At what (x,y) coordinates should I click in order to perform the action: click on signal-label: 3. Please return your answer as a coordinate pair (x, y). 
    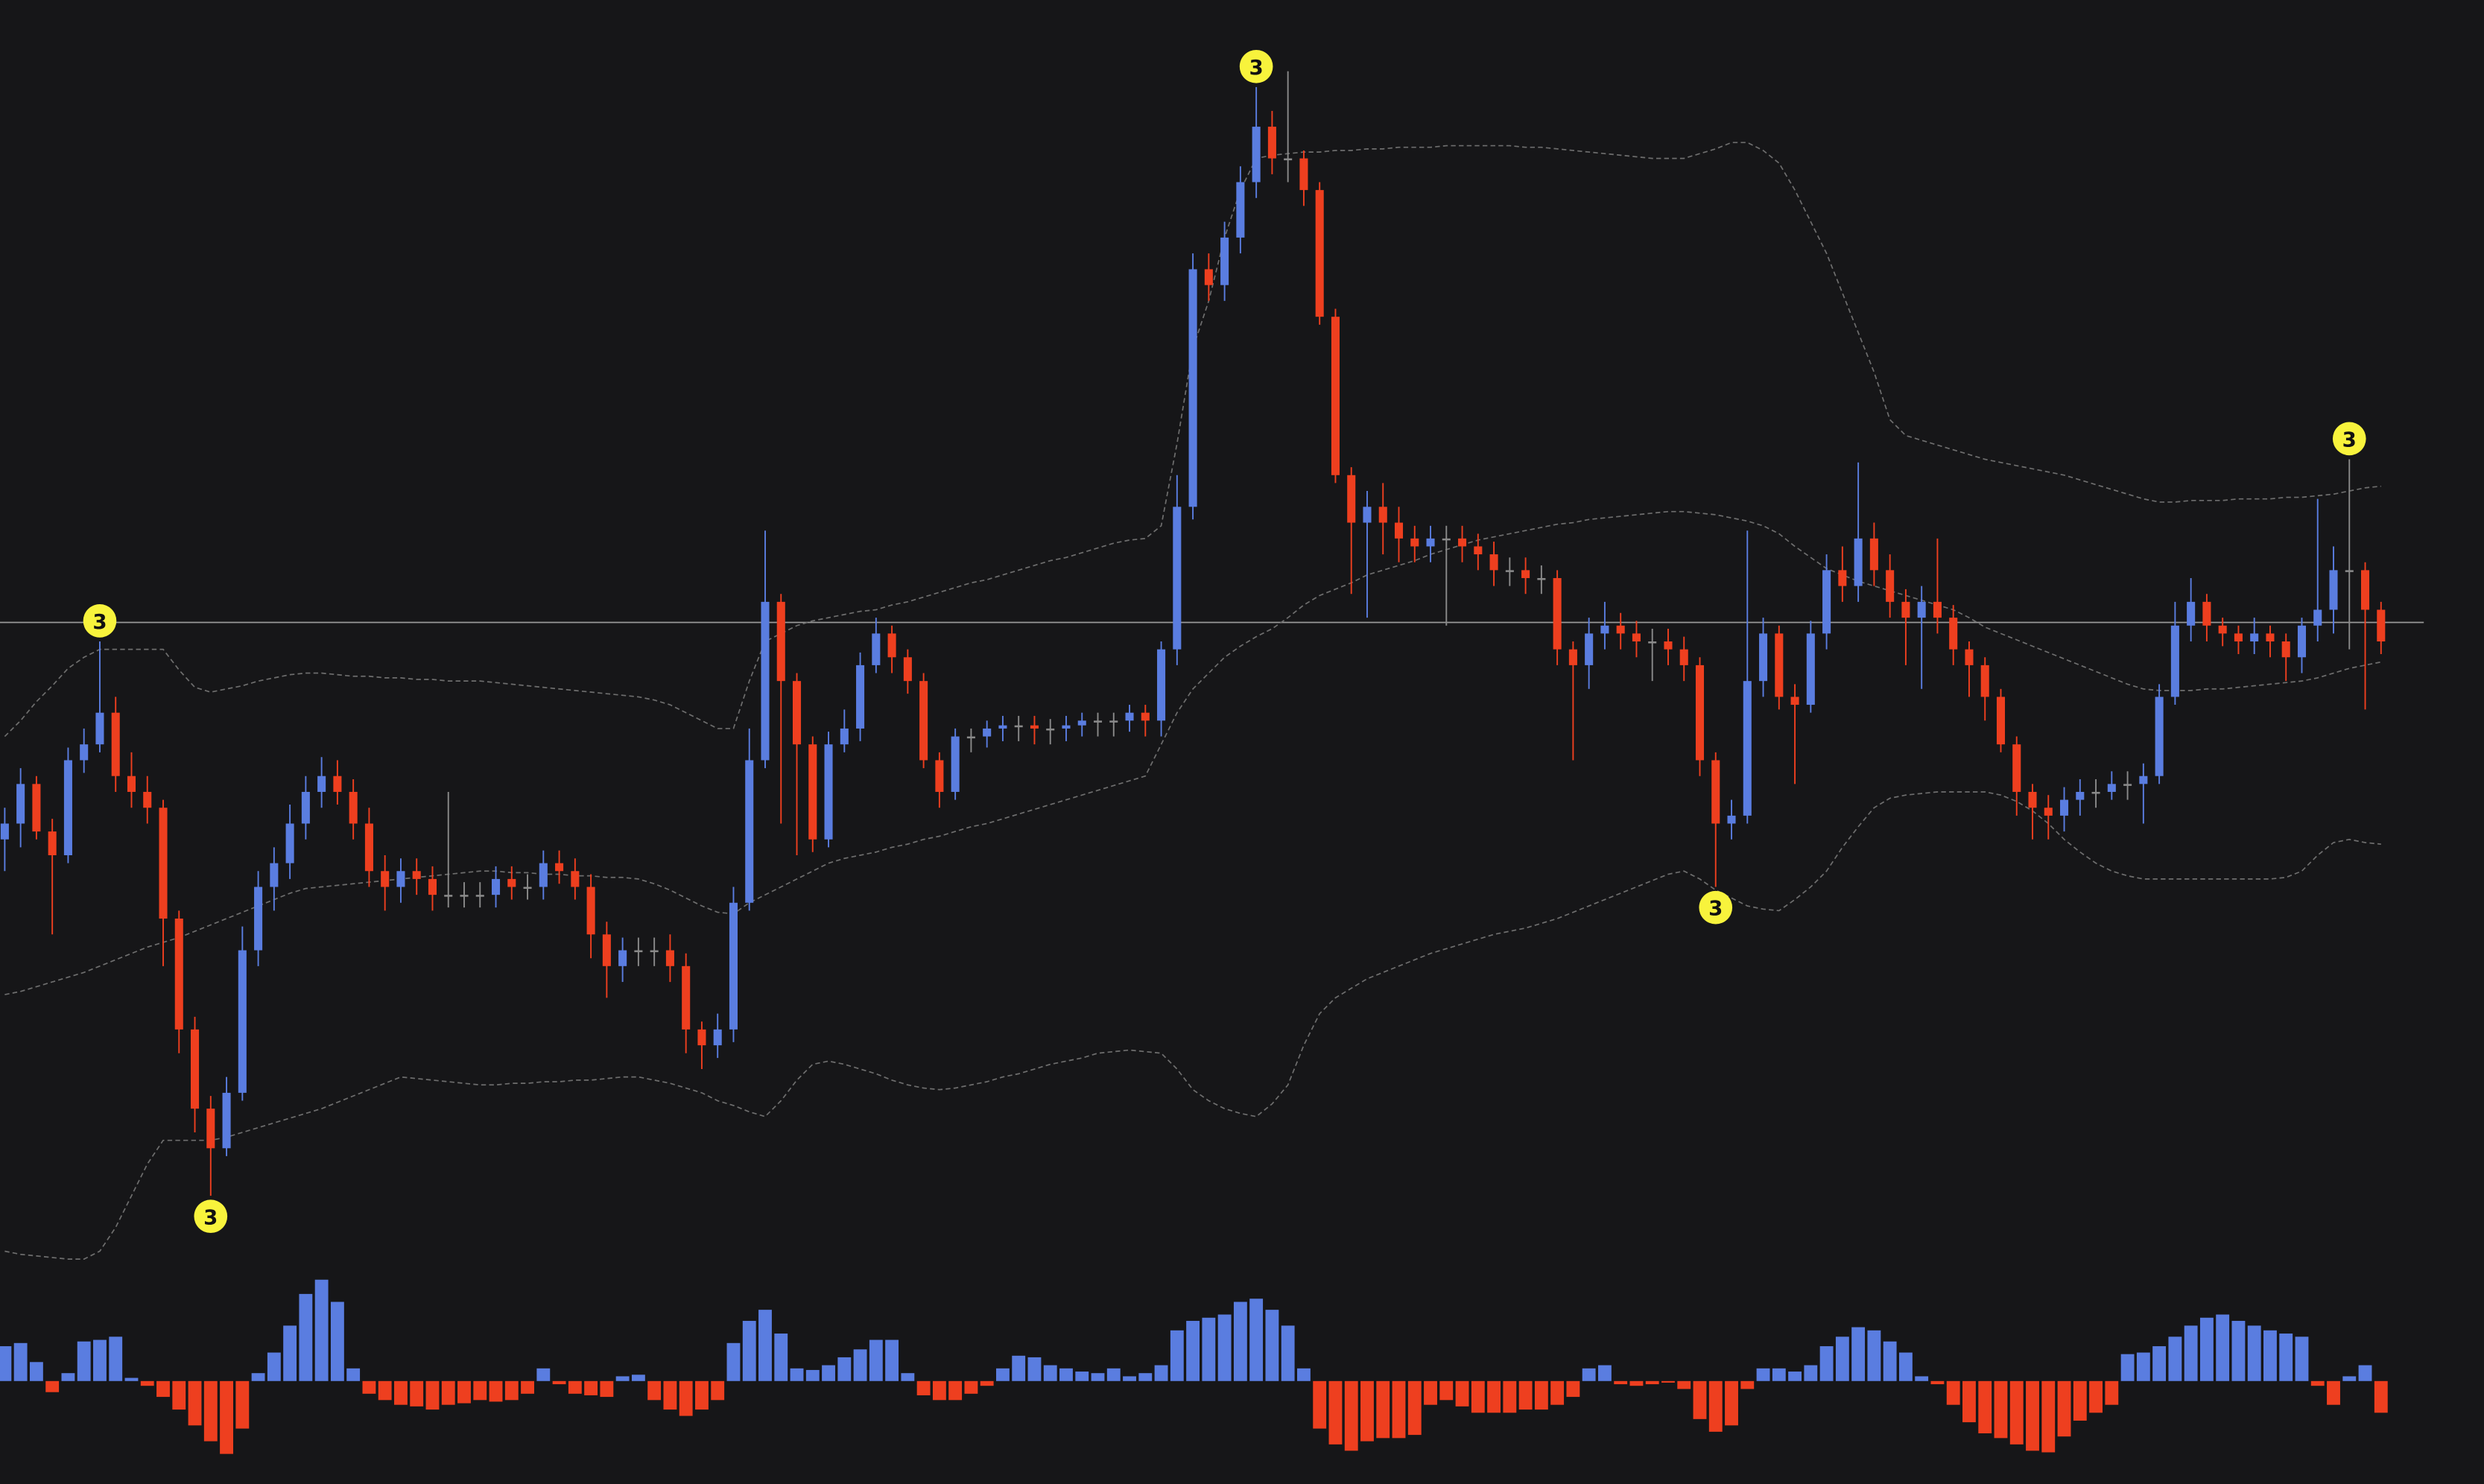
    Looking at the image, I should click on (1715, 909).